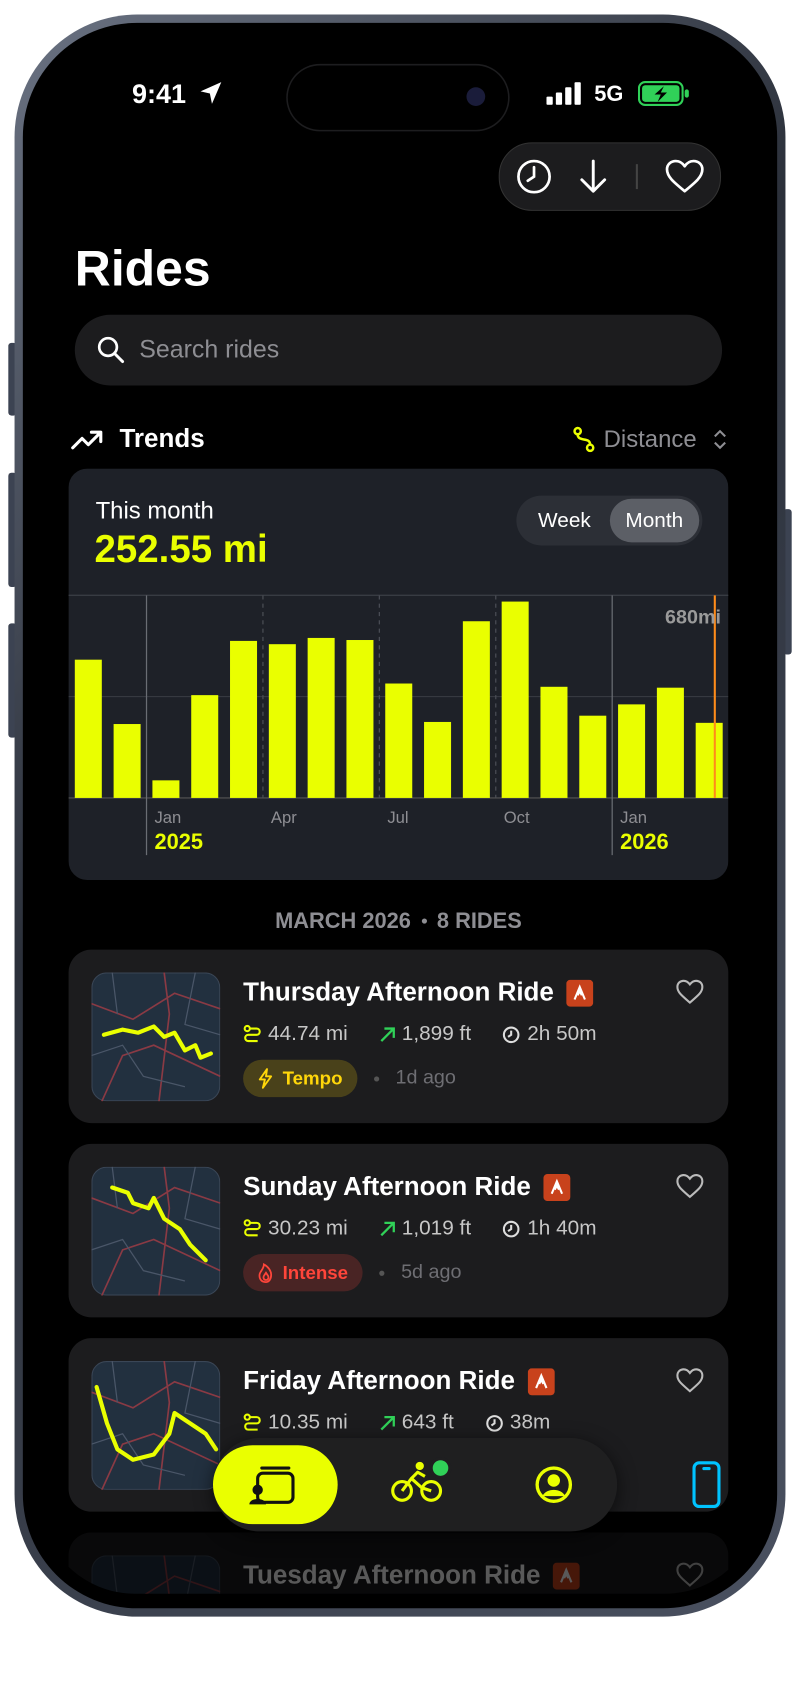 The image size is (800, 1706). I want to click on ride-stats: 30.23 mi 1,019 ft 1h 40m, so click(420, 1228).